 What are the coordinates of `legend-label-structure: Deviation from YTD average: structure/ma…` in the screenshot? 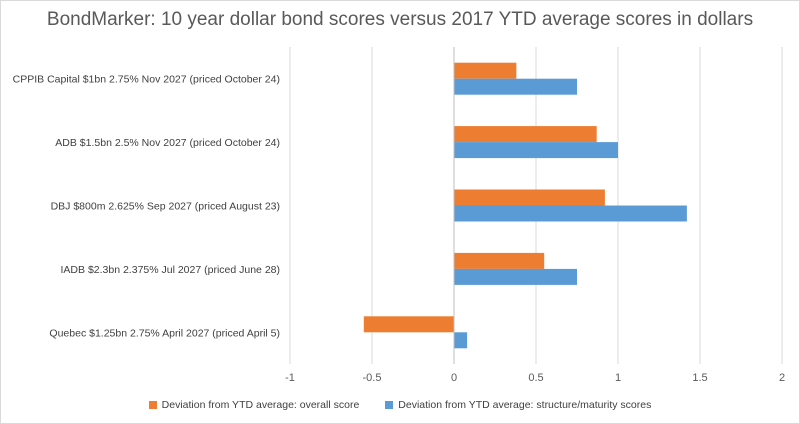 It's located at (525, 405).